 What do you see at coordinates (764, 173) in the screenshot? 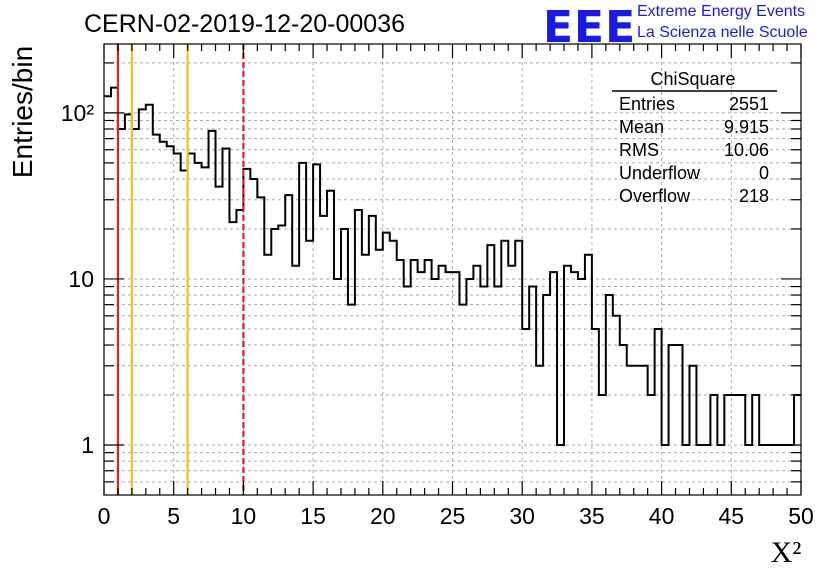
I see `stats-value: 0` at bounding box center [764, 173].